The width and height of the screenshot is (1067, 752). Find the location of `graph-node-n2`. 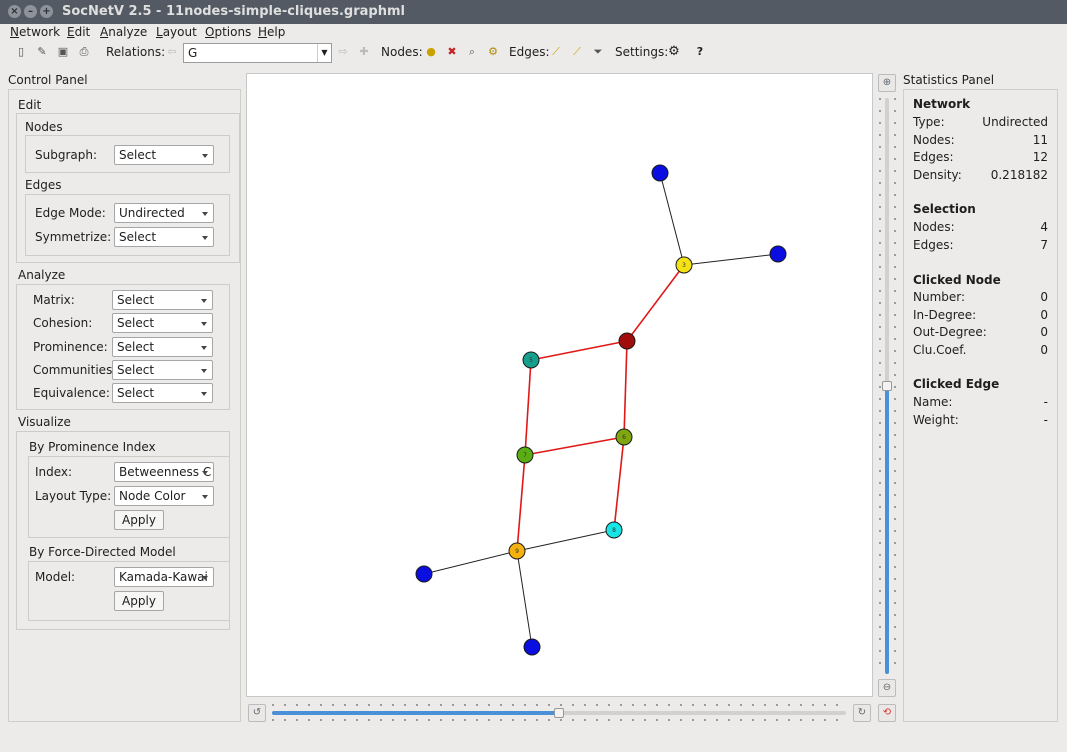

graph-node-n2 is located at coordinates (778, 254).